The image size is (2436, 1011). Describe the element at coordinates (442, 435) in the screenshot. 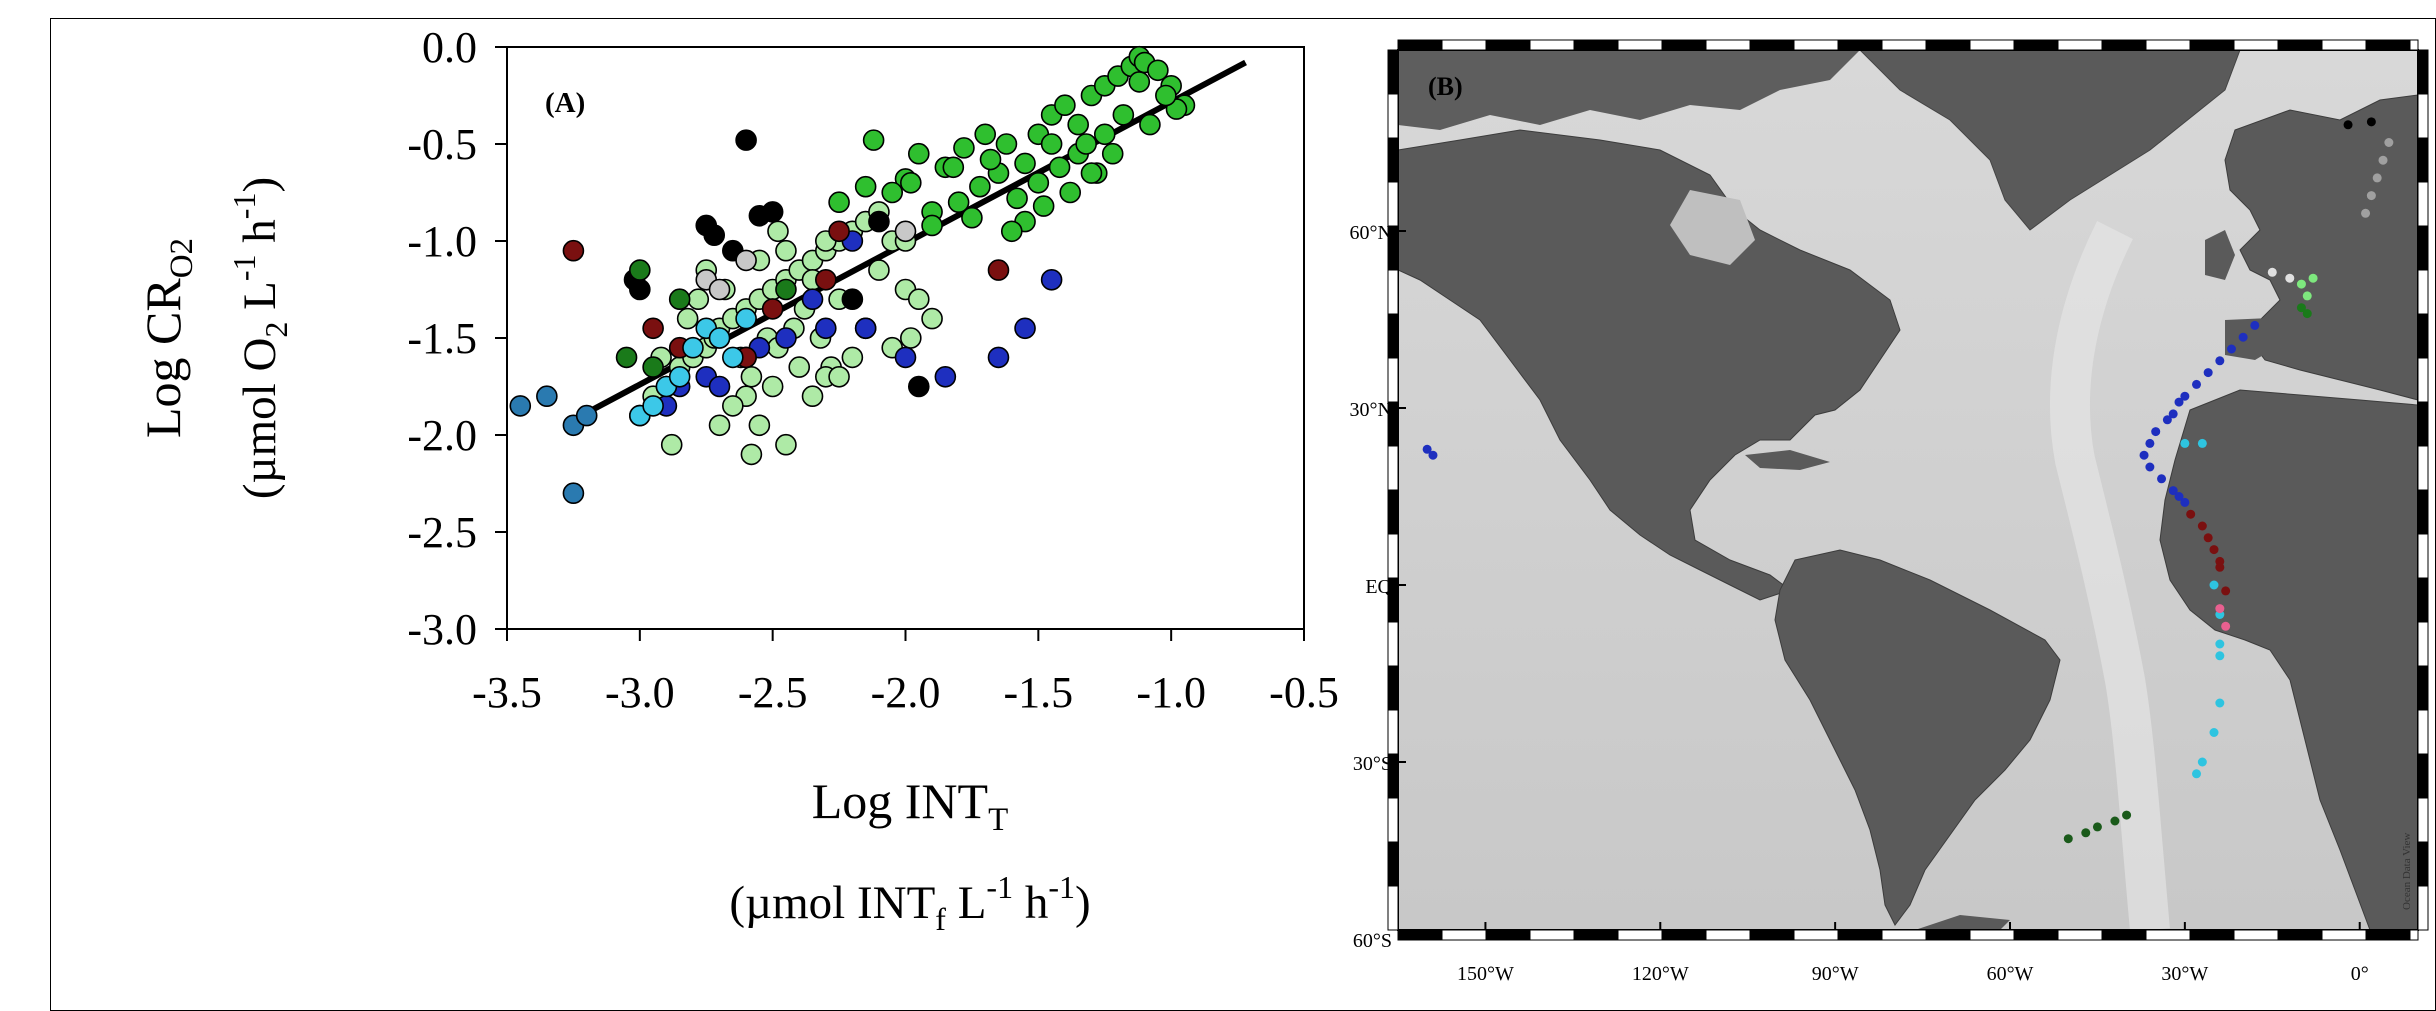

I see `y-tick-label: -2.0` at that location.